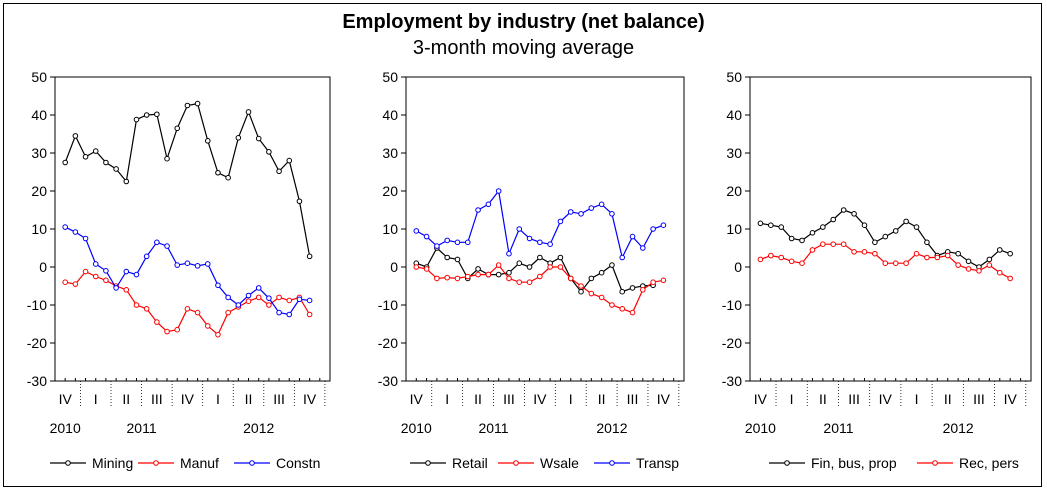 The height and width of the screenshot is (491, 1047). Describe the element at coordinates (39, 77) in the screenshot. I see `y-tick-label: 50` at that location.